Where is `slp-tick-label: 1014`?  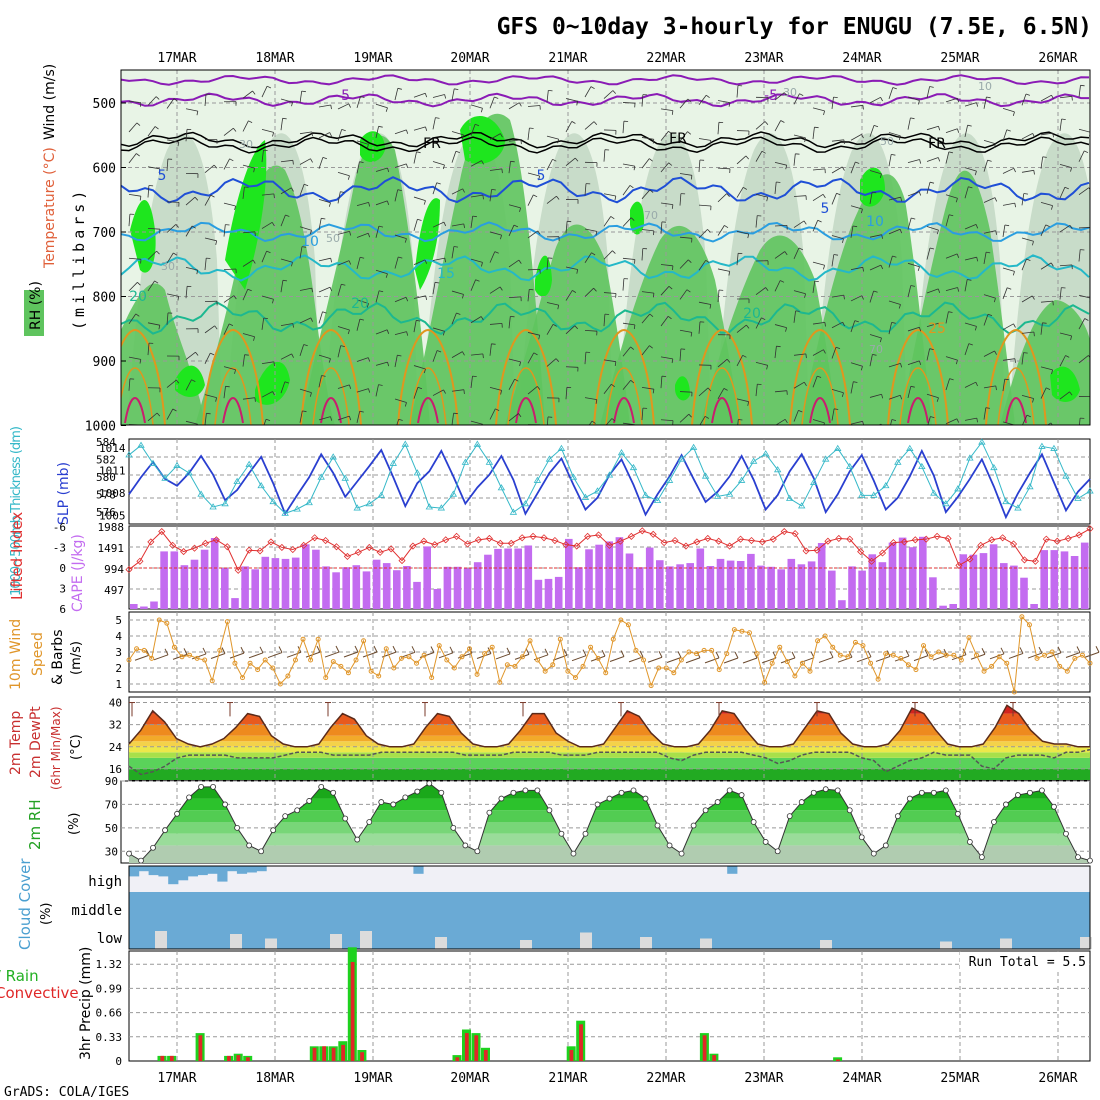
slp-tick-label: 1014 is located at coordinates (112, 448).